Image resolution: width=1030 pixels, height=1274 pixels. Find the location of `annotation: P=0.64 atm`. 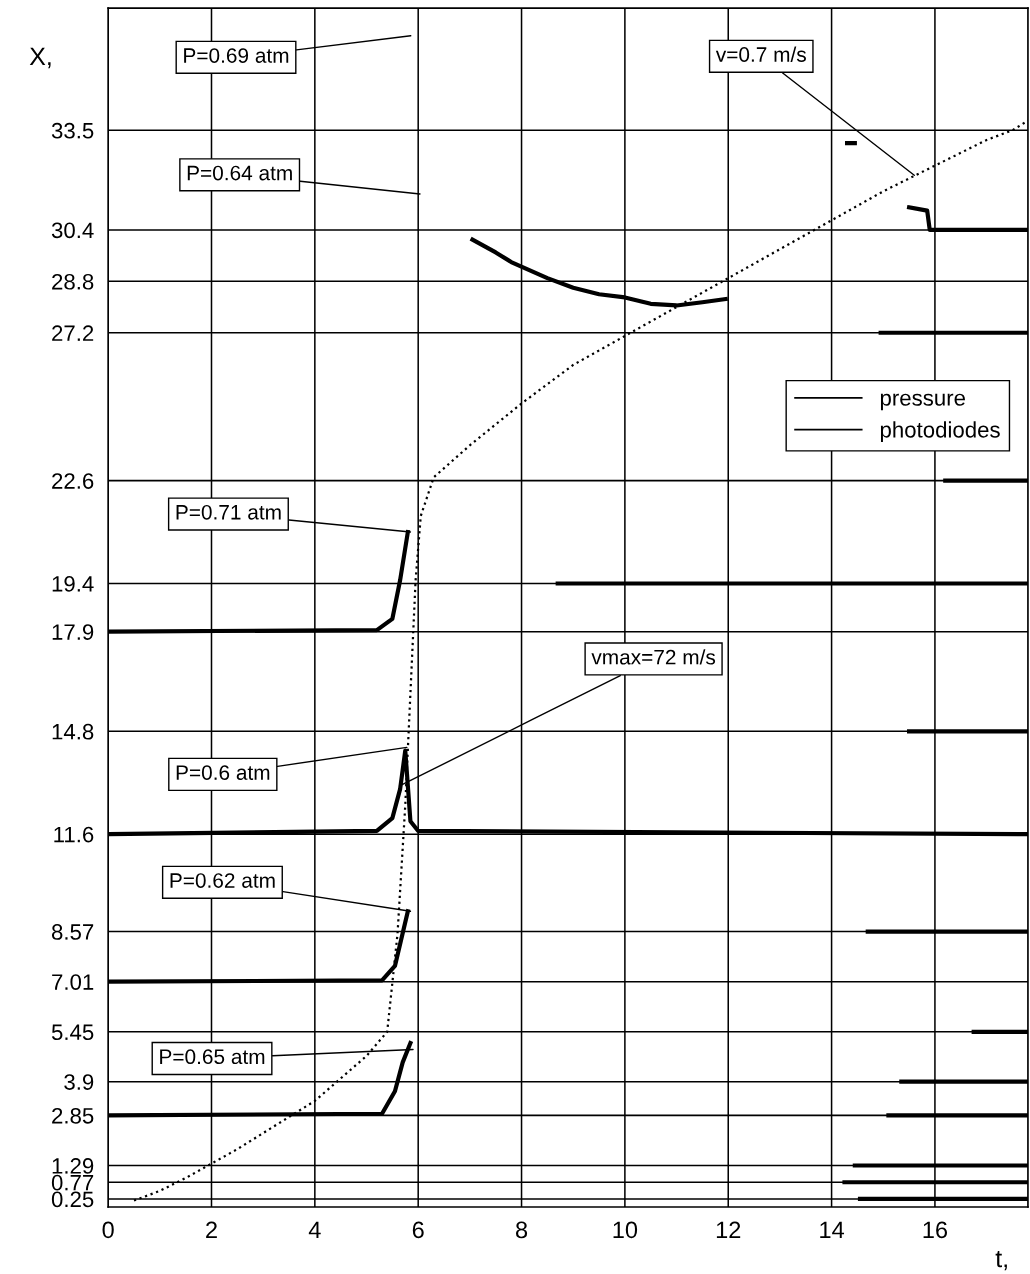

annotation: P=0.64 atm is located at coordinates (239, 173).